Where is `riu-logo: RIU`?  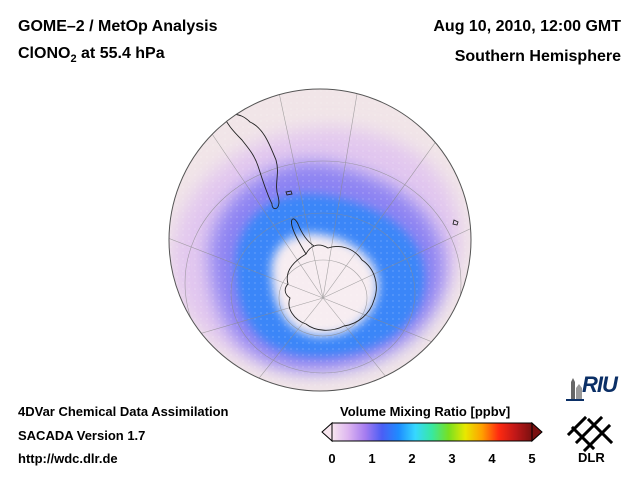 riu-logo: RIU is located at coordinates (600, 384).